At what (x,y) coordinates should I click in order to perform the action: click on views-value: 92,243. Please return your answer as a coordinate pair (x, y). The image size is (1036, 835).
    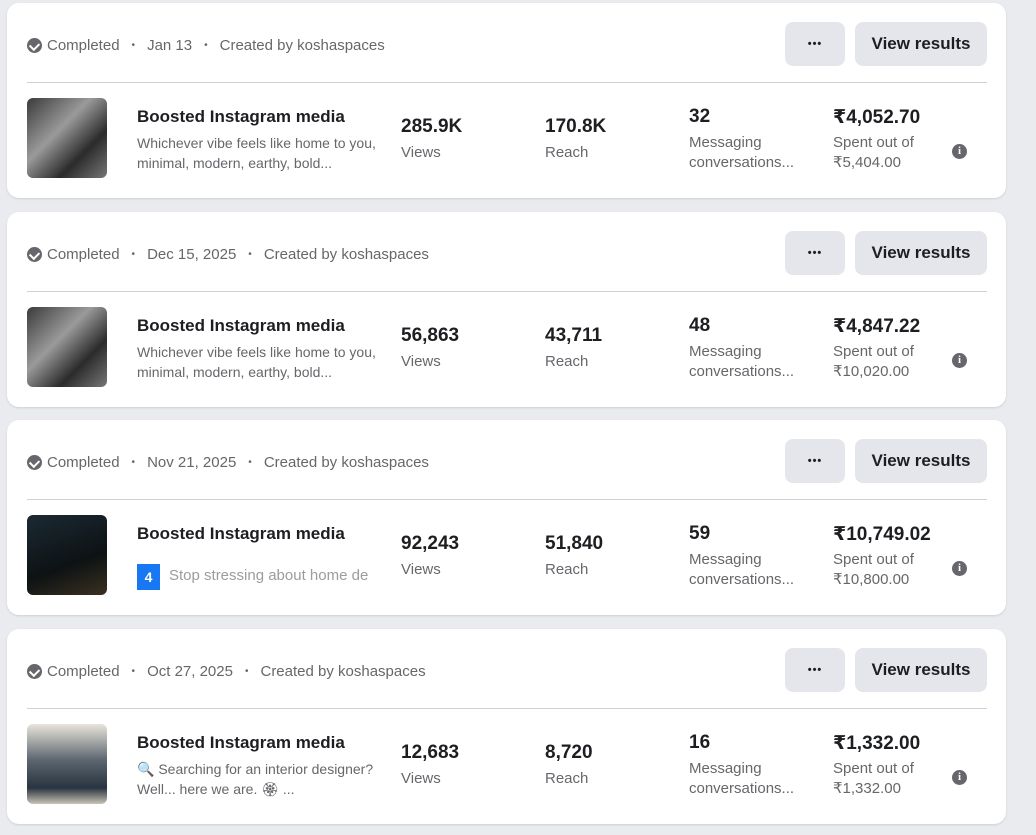
    Looking at the image, I should click on (430, 543).